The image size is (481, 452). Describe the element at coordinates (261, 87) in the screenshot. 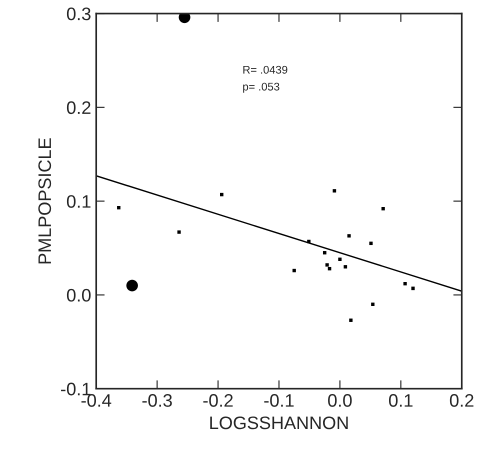

I see `annotation: p= .053` at that location.